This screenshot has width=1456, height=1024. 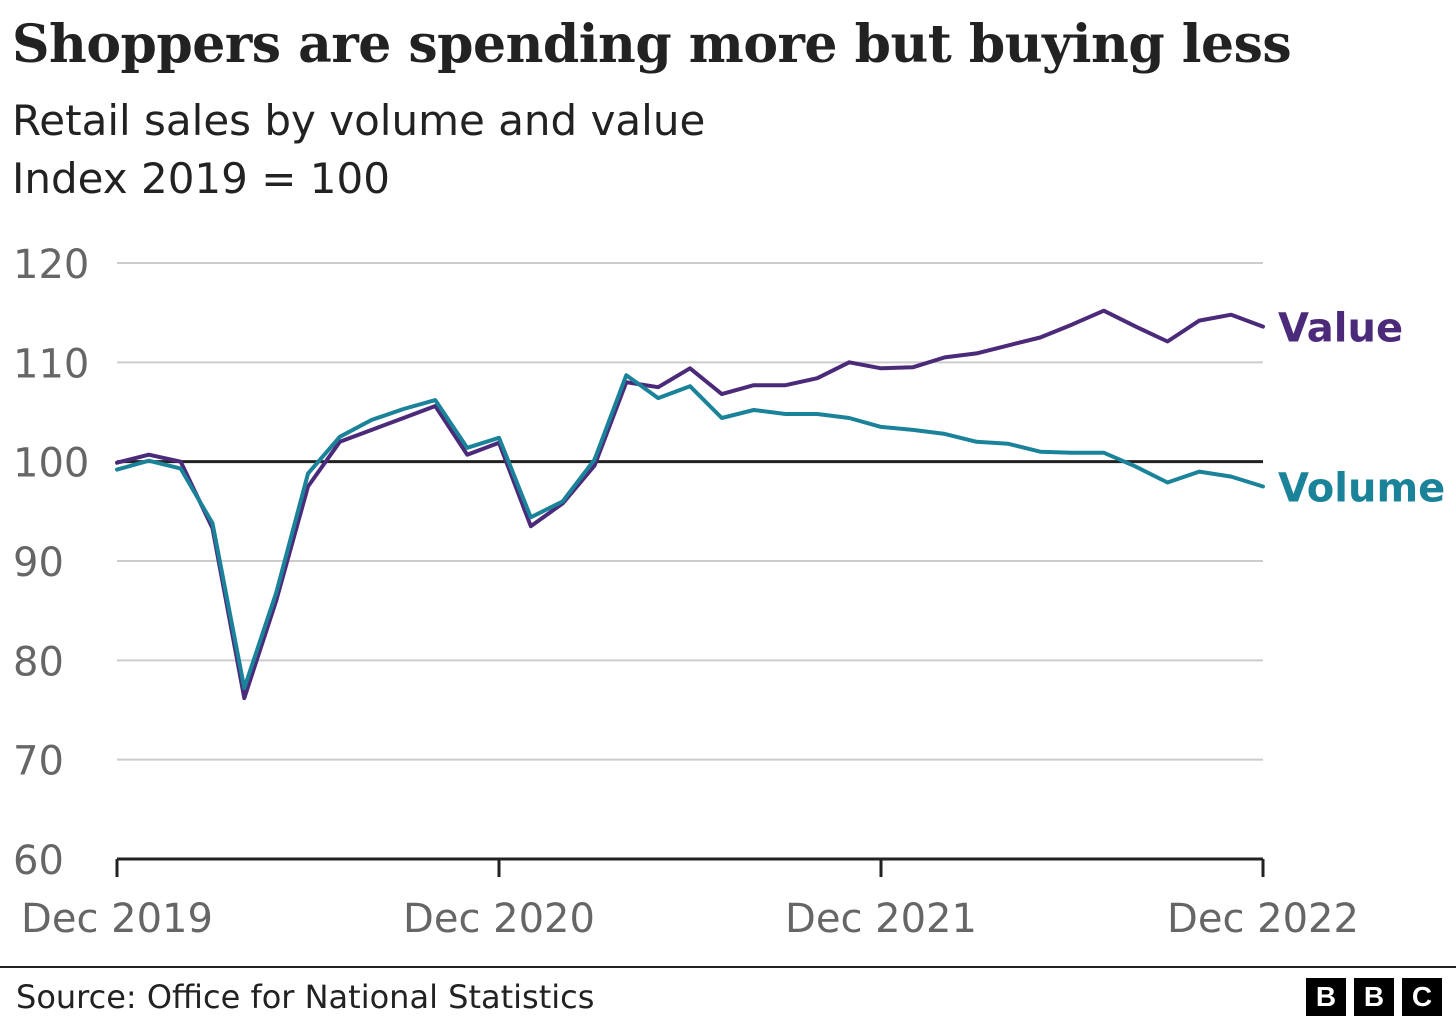 I want to click on footer-divider, so click(x=728, y=967).